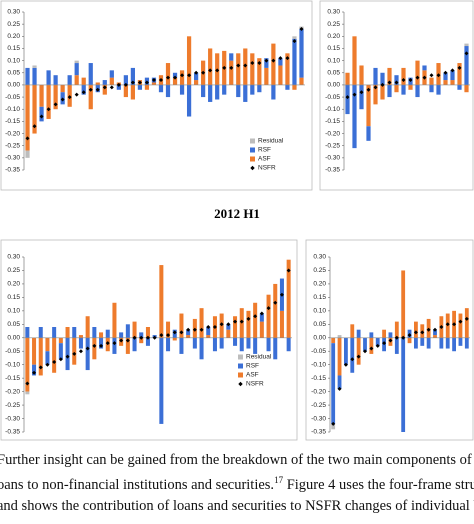  I want to click on y-tick-label: -0.30, so click(332, 158).